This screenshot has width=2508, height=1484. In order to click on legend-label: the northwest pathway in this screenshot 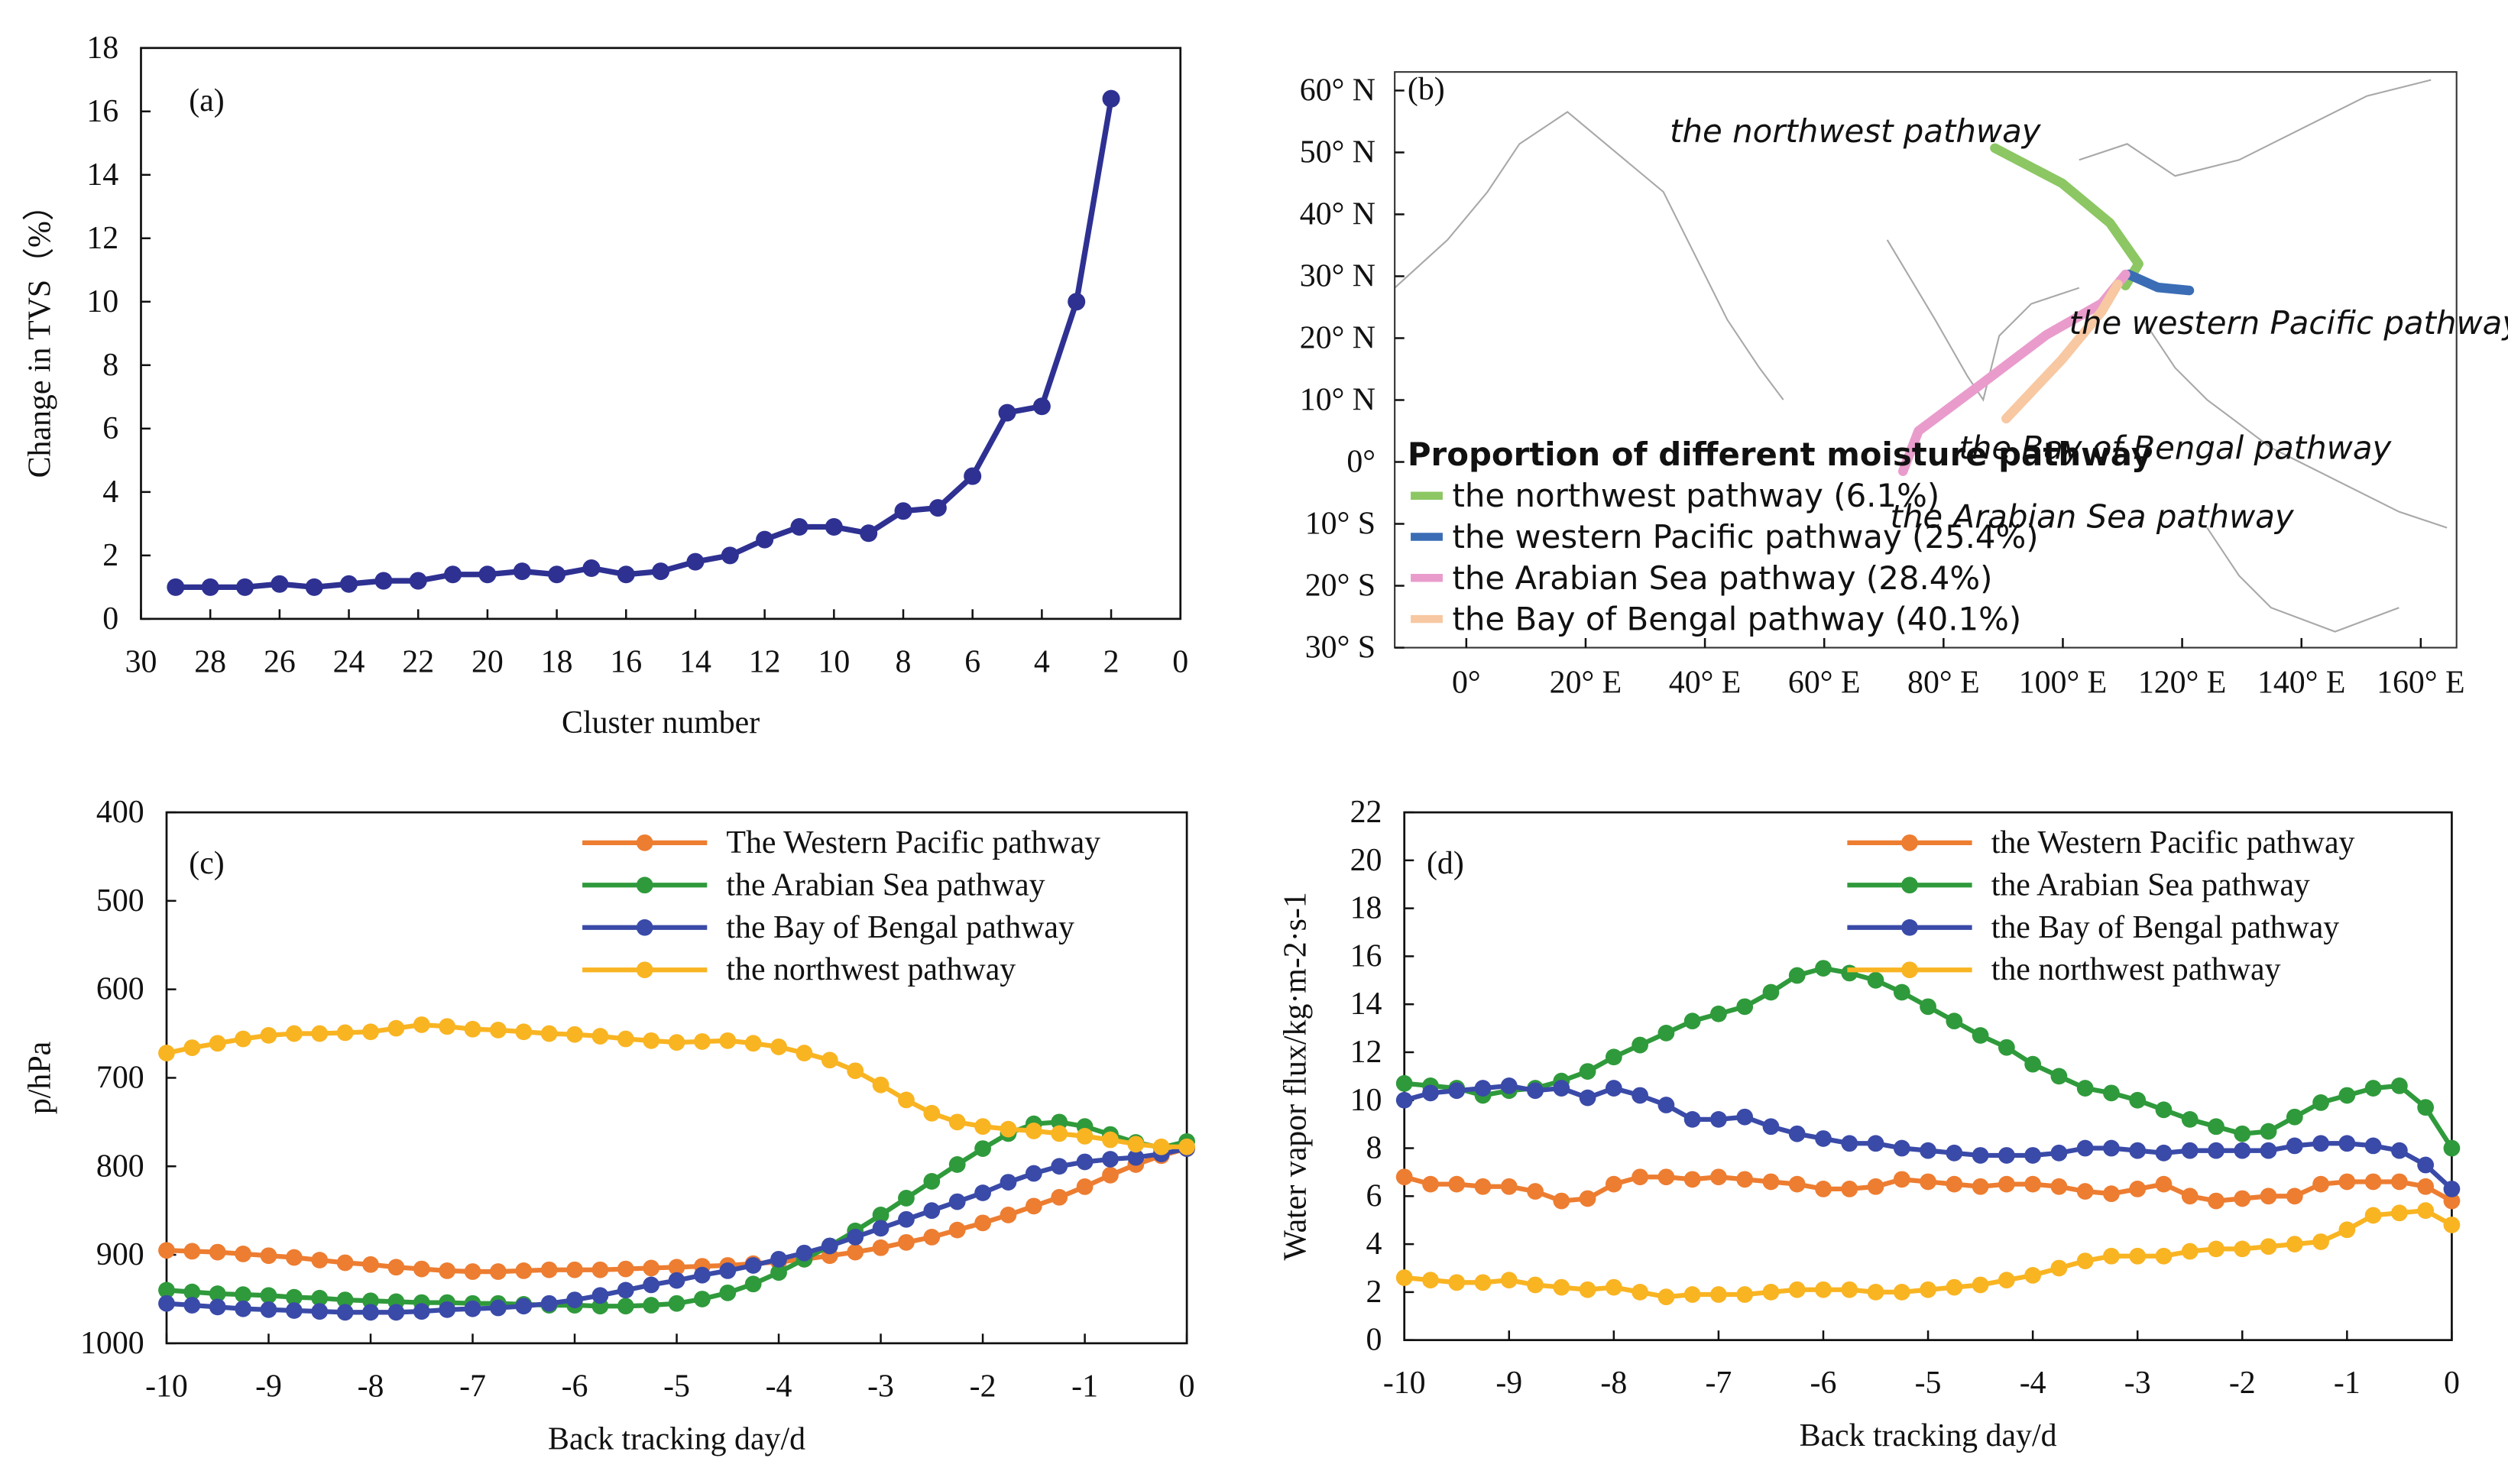, I will do `click(2136, 970)`.